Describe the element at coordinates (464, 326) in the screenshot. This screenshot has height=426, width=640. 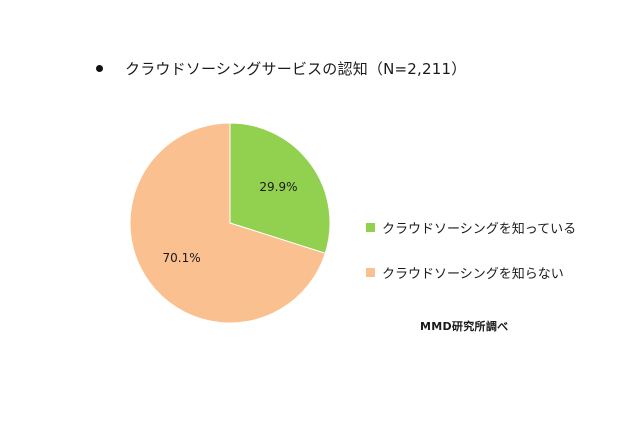
I see `source-note: MMD研究所調べ` at that location.